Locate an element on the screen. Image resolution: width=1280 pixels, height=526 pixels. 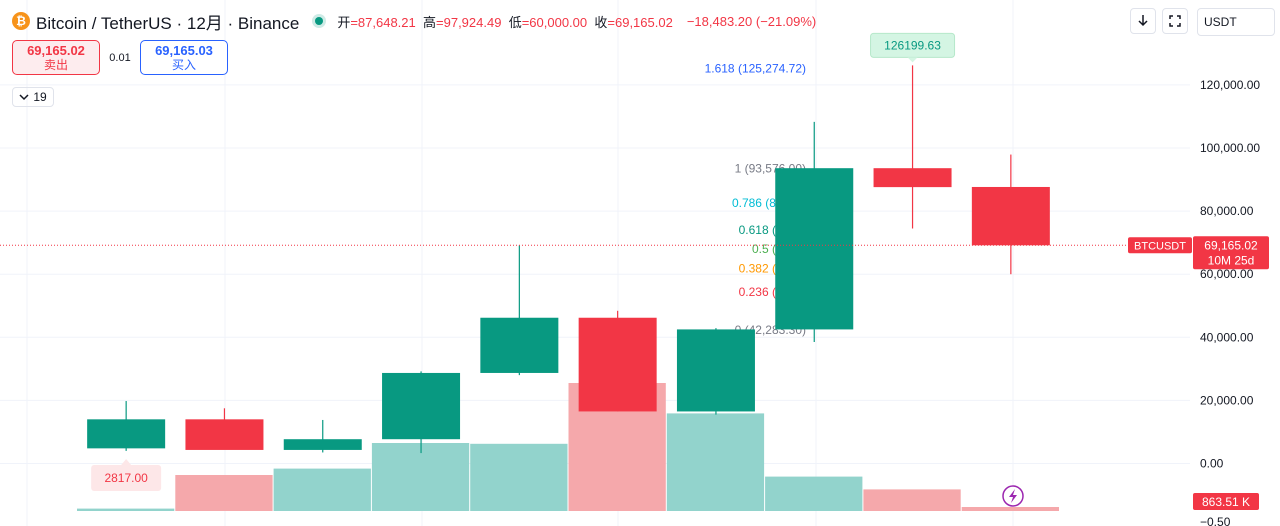
price-axis-label: 100,000.00 is located at coordinates (1230, 148).